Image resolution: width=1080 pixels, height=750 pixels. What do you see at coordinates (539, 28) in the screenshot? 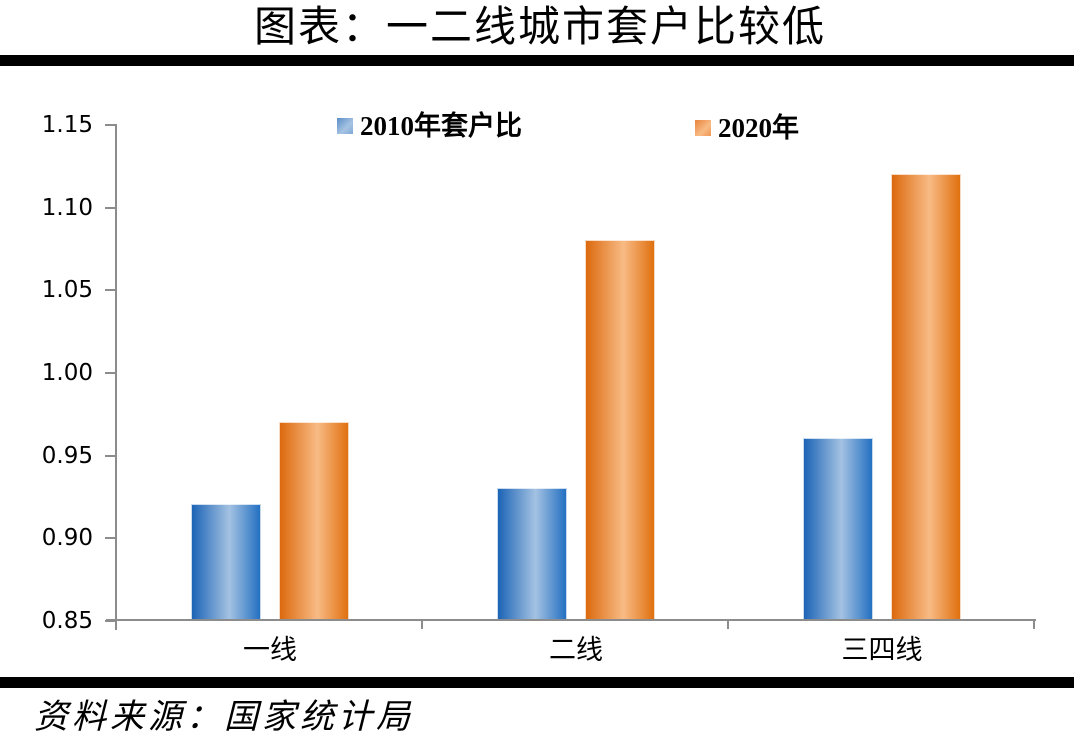
I see `chart-title: 图表：一二线城市套户比较低` at bounding box center [539, 28].